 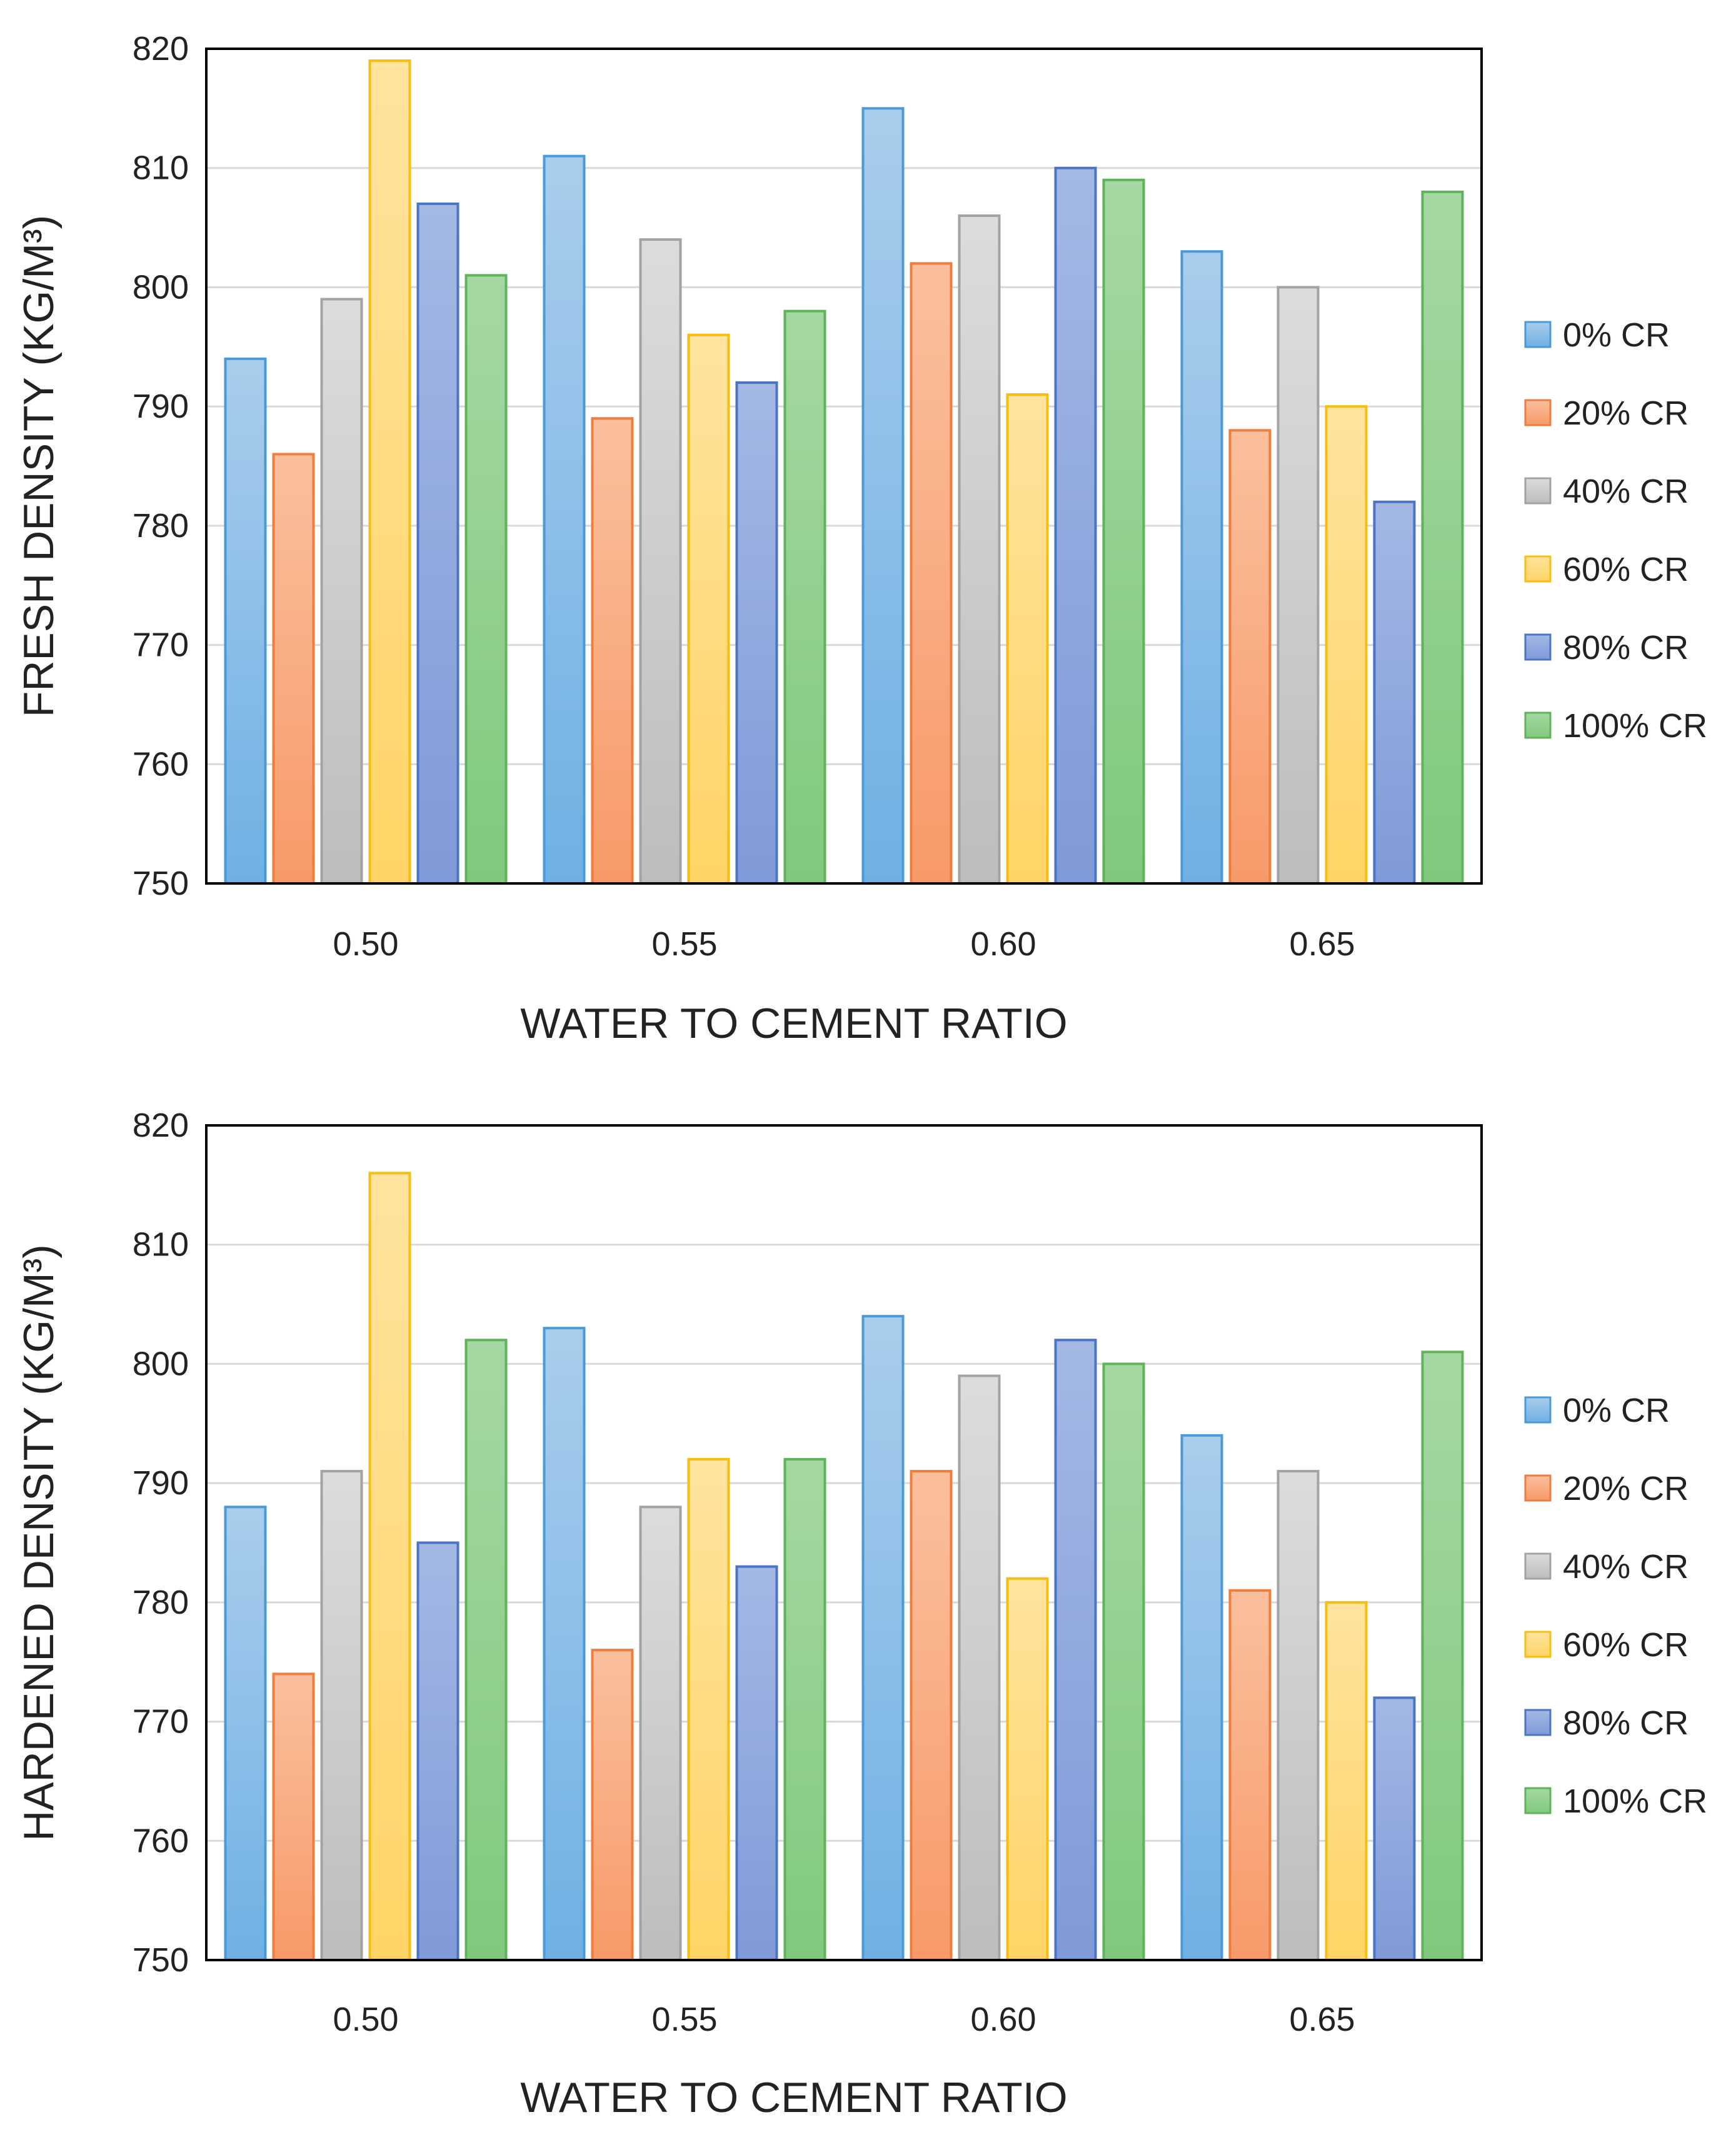 I want to click on hardened-y-tick-label: 760, so click(x=161, y=1841).